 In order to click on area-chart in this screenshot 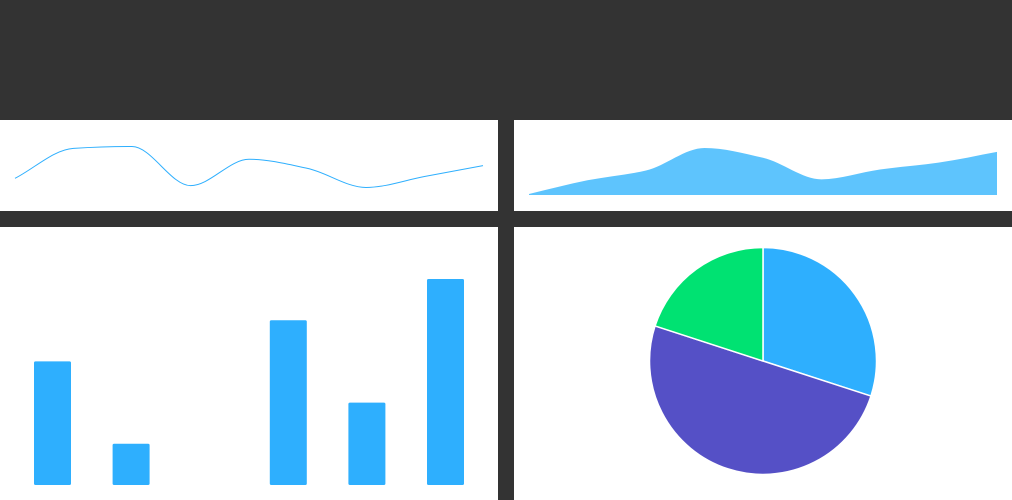, I will do `click(763, 171)`.